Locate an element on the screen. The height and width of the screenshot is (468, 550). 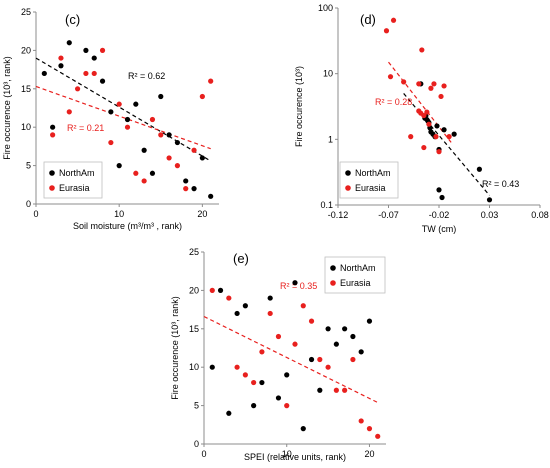
x-tick-label: 0.08 is located at coordinates (540, 215).